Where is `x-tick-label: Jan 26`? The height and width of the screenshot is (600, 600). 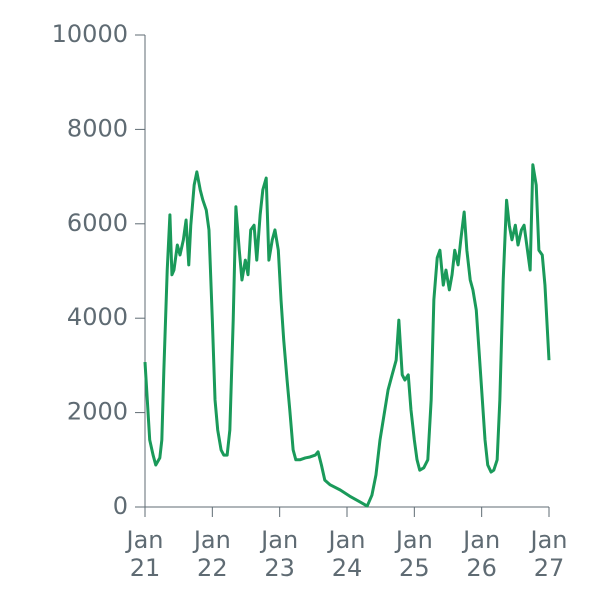
x-tick-label: Jan 26 is located at coordinates (482, 554).